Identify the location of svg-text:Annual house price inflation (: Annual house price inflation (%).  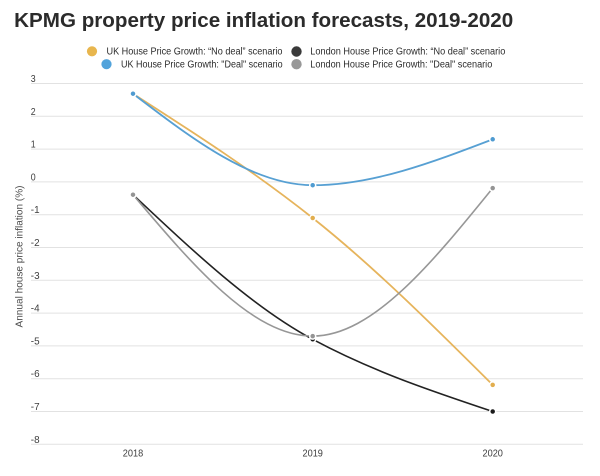
(20, 257).